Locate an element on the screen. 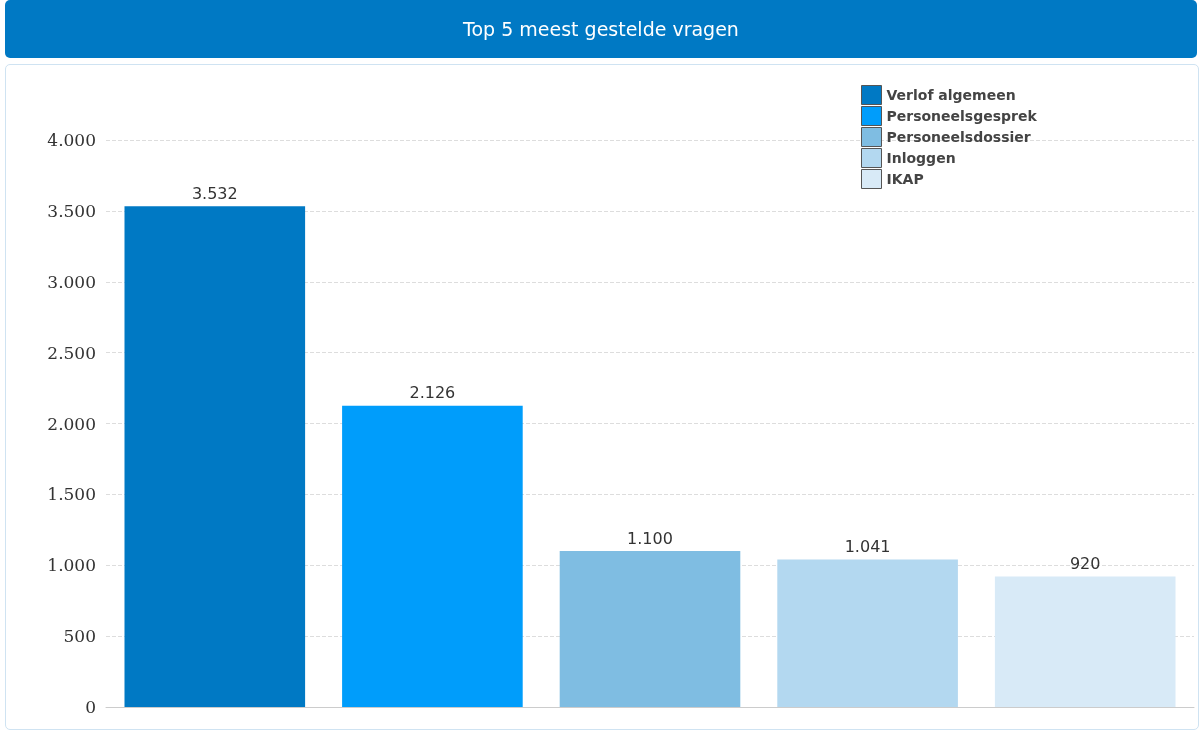 The image size is (1199, 740). legend-label: Verlof algemeen is located at coordinates (951, 95).